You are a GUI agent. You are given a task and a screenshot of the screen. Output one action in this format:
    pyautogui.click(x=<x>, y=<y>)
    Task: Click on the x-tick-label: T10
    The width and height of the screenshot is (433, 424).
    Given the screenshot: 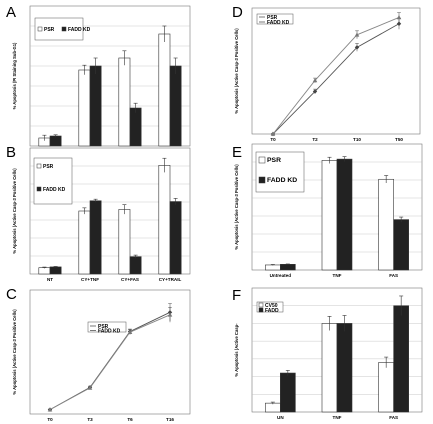 What is the action you would take?
    pyautogui.click(x=357, y=139)
    